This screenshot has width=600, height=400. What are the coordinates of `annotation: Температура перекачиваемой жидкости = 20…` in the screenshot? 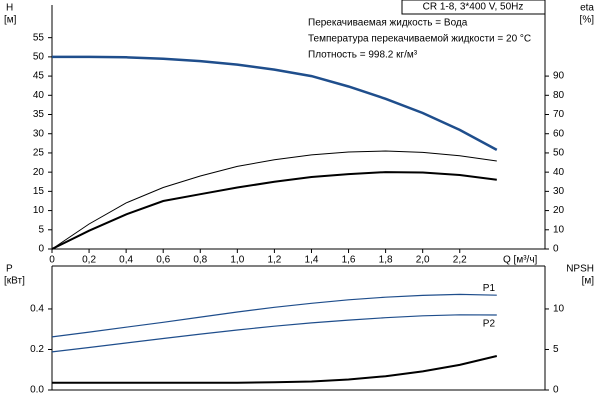 It's located at (419, 39).